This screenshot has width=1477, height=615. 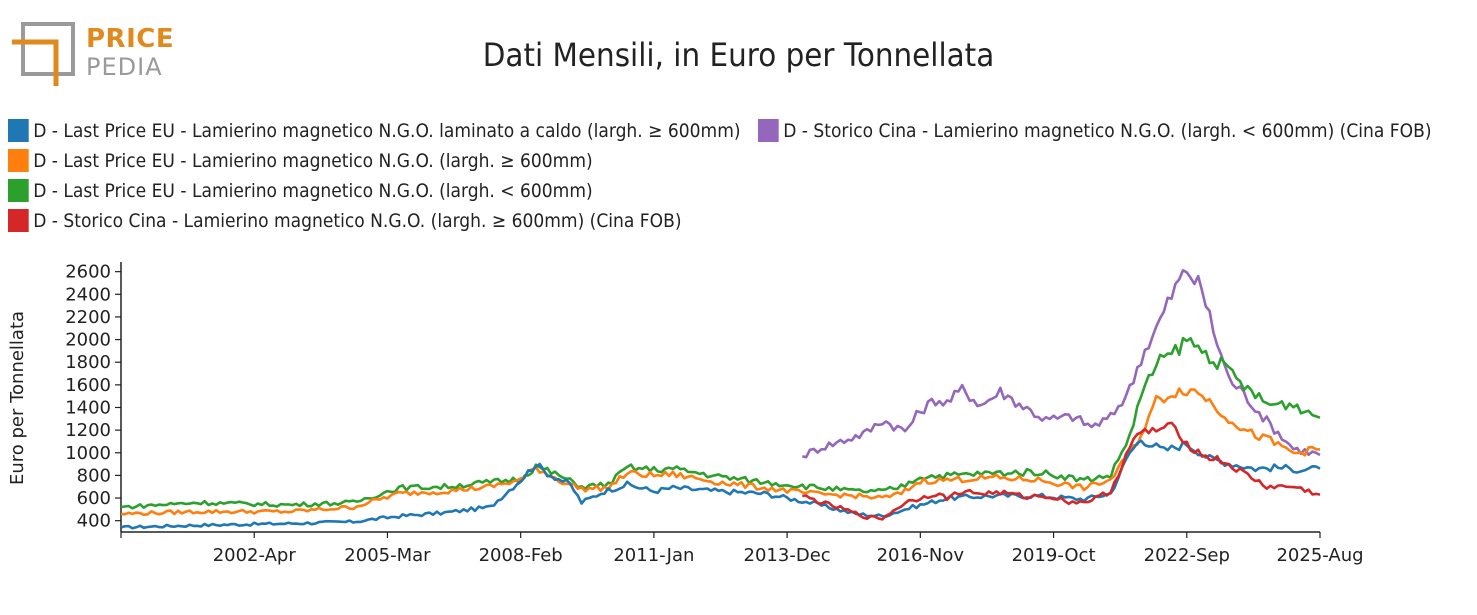 What do you see at coordinates (94, 475) in the screenshot?
I see `y-tick-label: 800` at bounding box center [94, 475].